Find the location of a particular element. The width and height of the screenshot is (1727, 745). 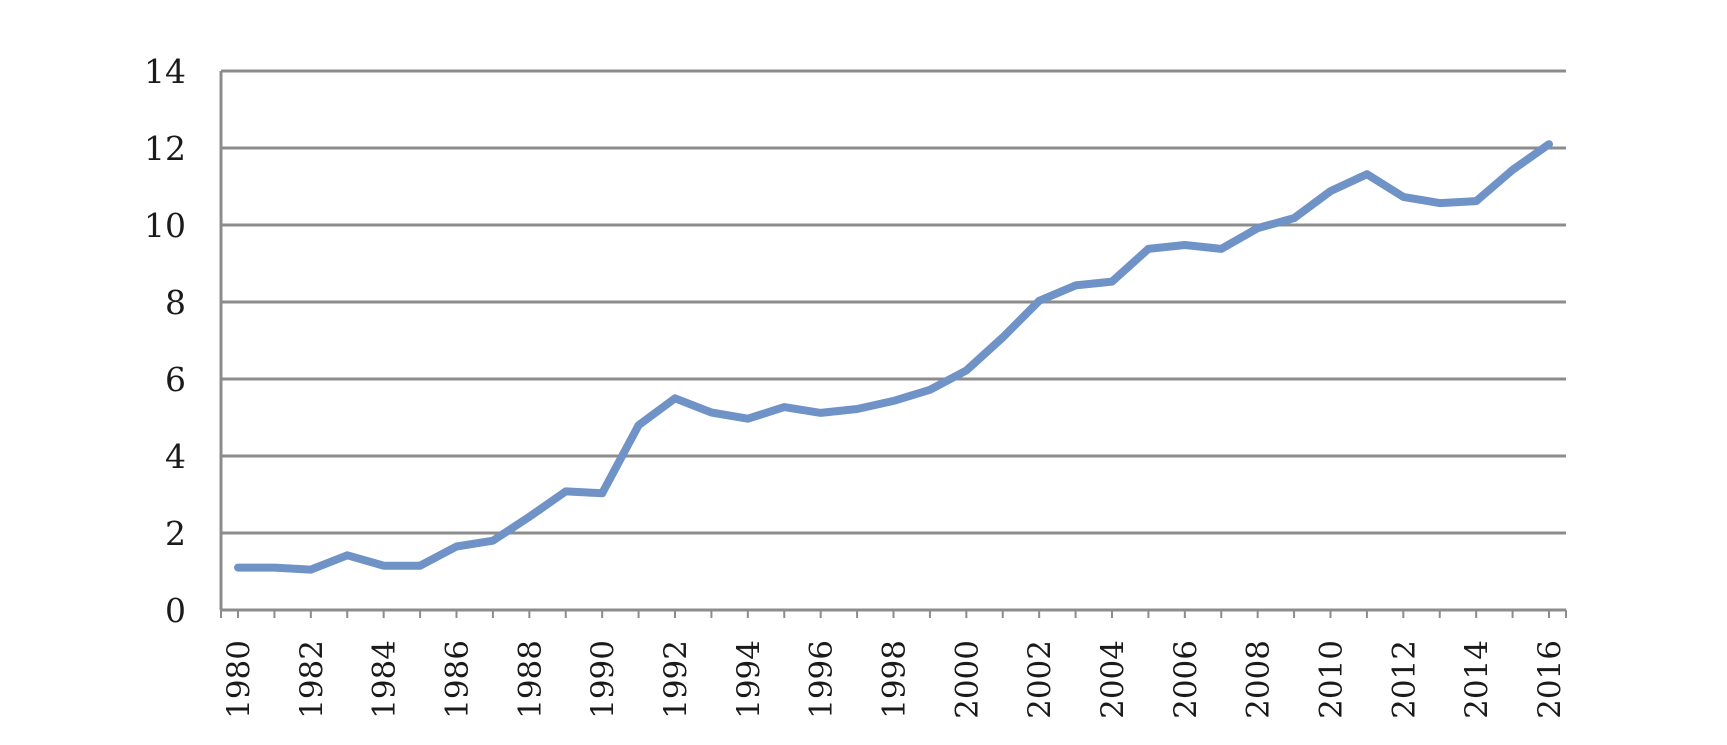

y-tick-label: 4 is located at coordinates (175, 456).